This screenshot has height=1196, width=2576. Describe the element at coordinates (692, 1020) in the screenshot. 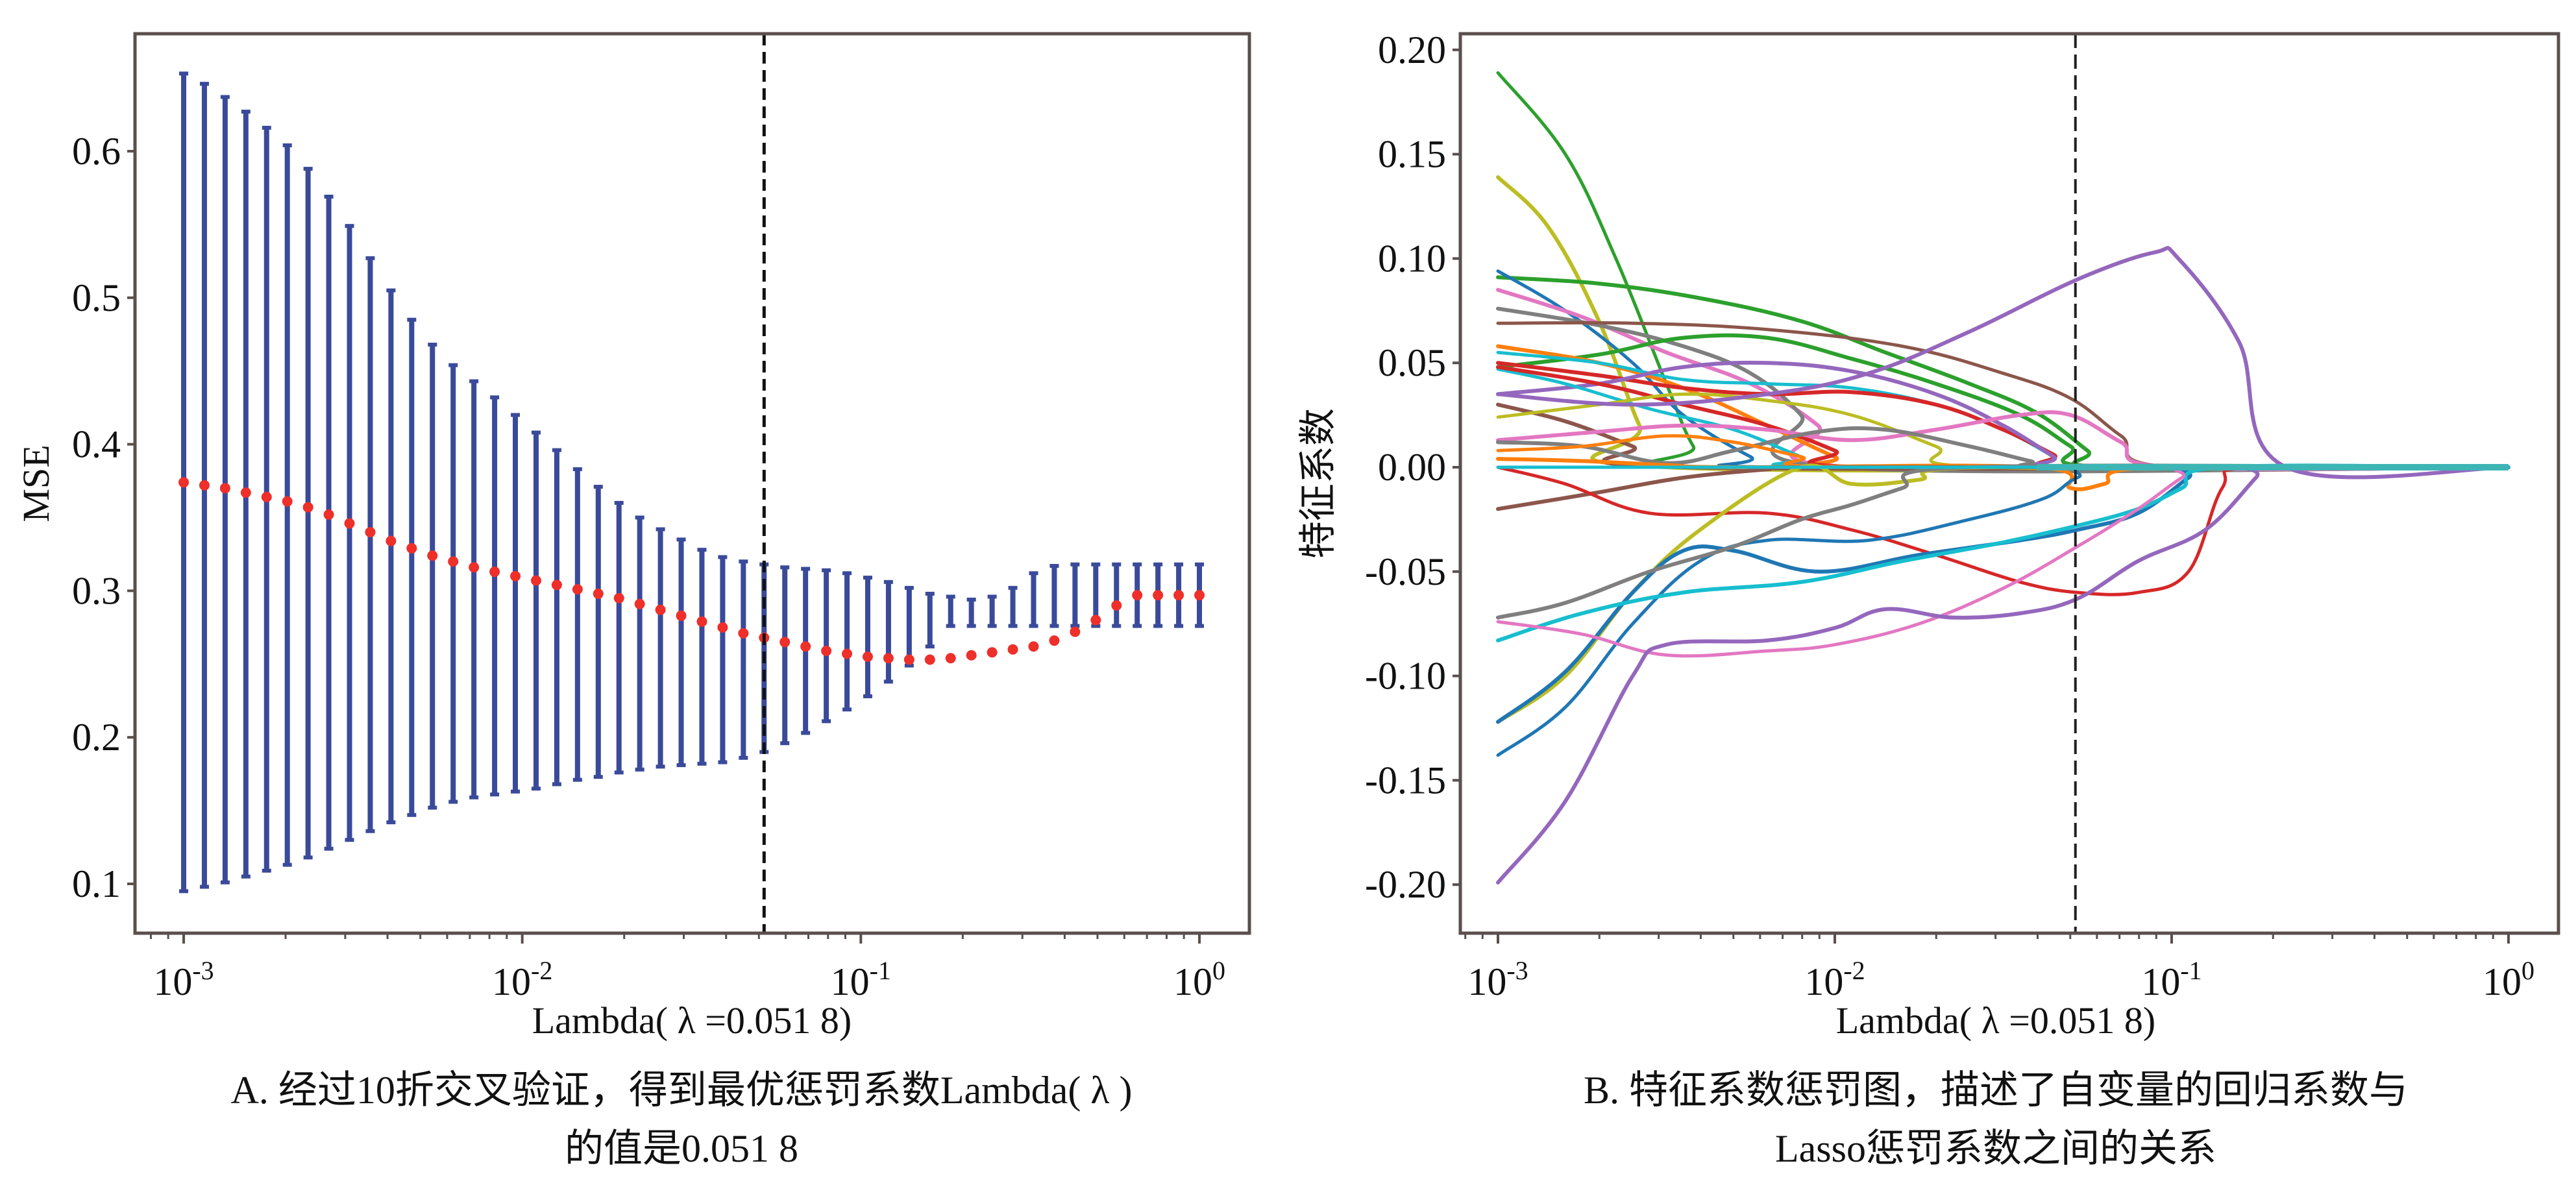

I see `panel-a-x-axis-title: Lambda( λ =0.051 8)` at that location.